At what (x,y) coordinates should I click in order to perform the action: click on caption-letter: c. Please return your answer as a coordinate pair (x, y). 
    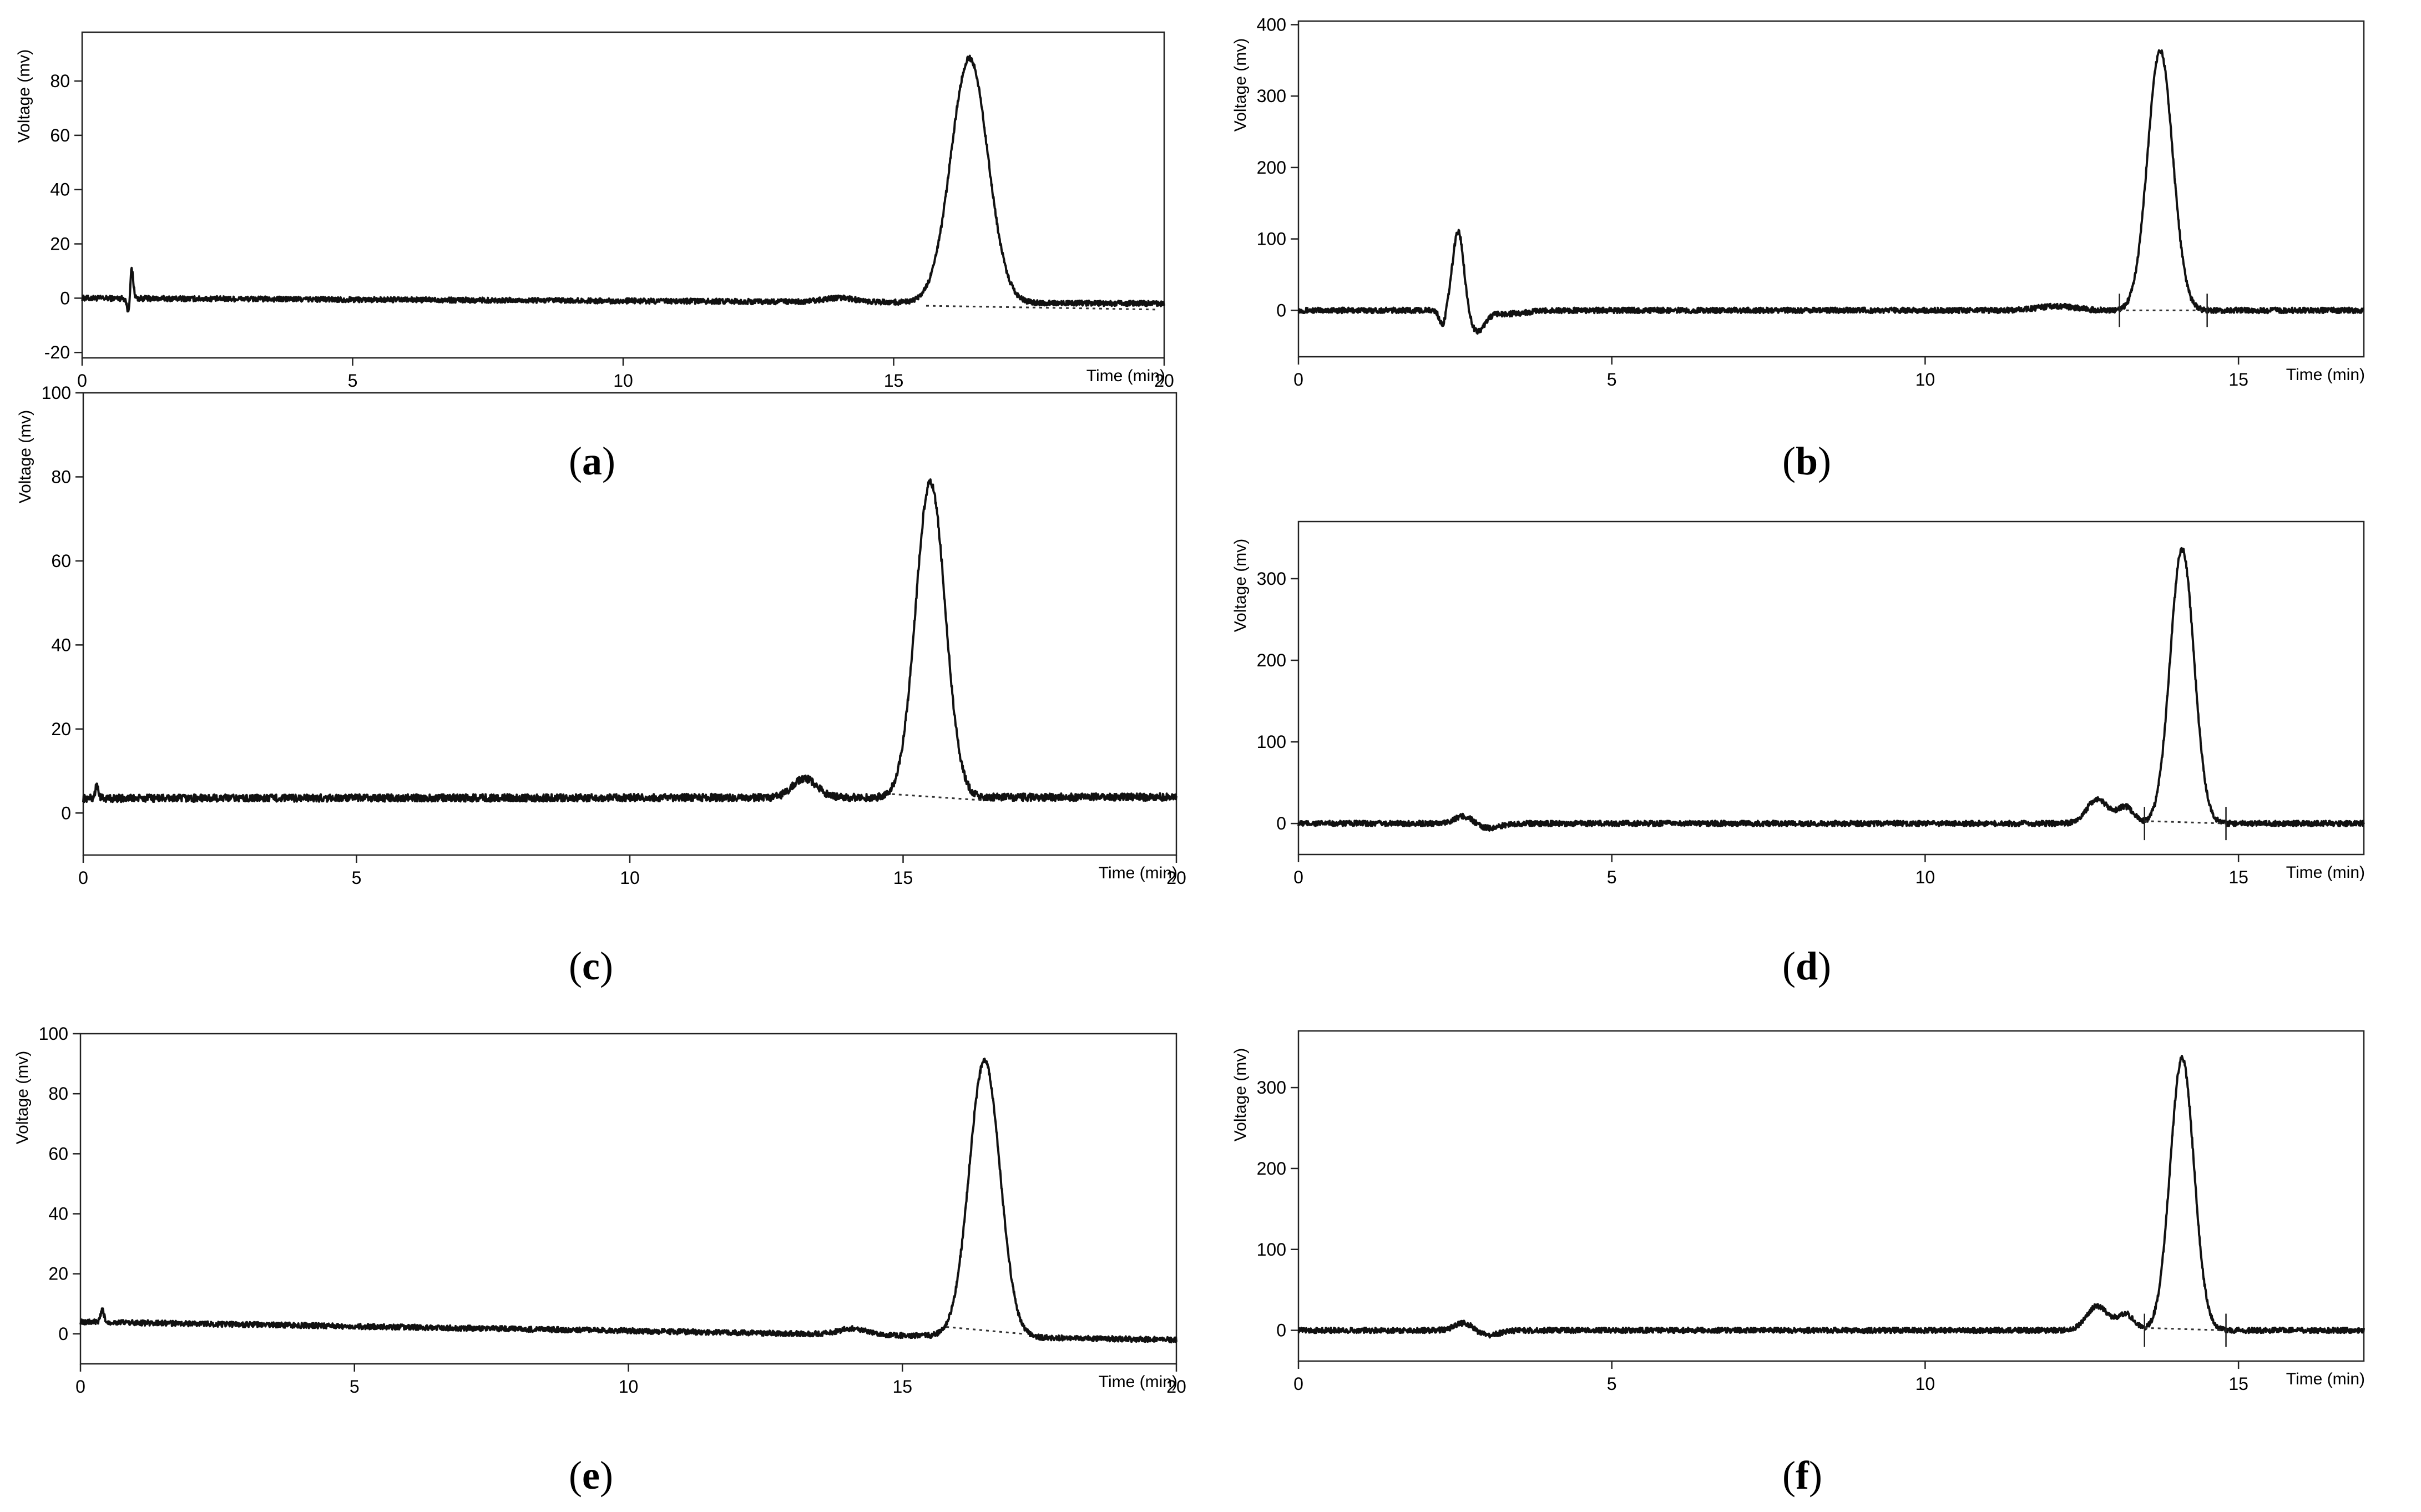
    Looking at the image, I should click on (591, 966).